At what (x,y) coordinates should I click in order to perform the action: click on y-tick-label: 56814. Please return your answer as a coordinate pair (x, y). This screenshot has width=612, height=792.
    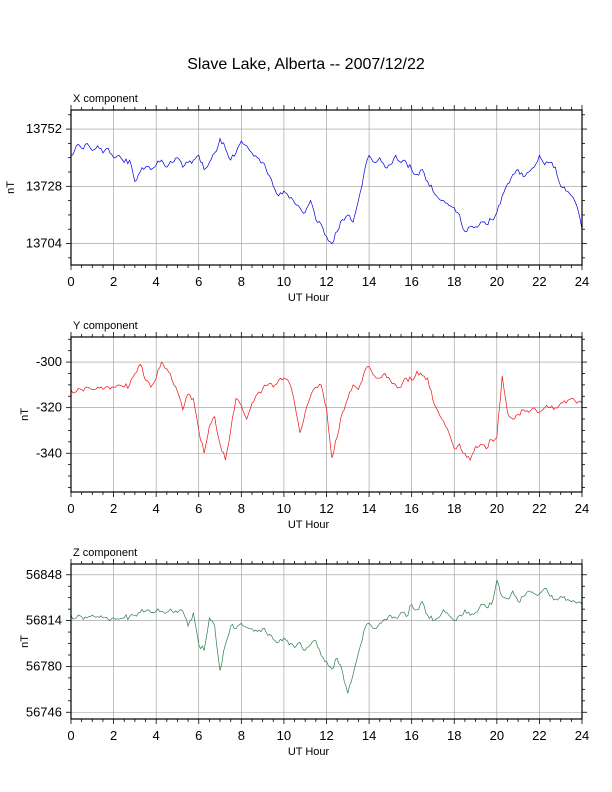
    Looking at the image, I should click on (44, 620).